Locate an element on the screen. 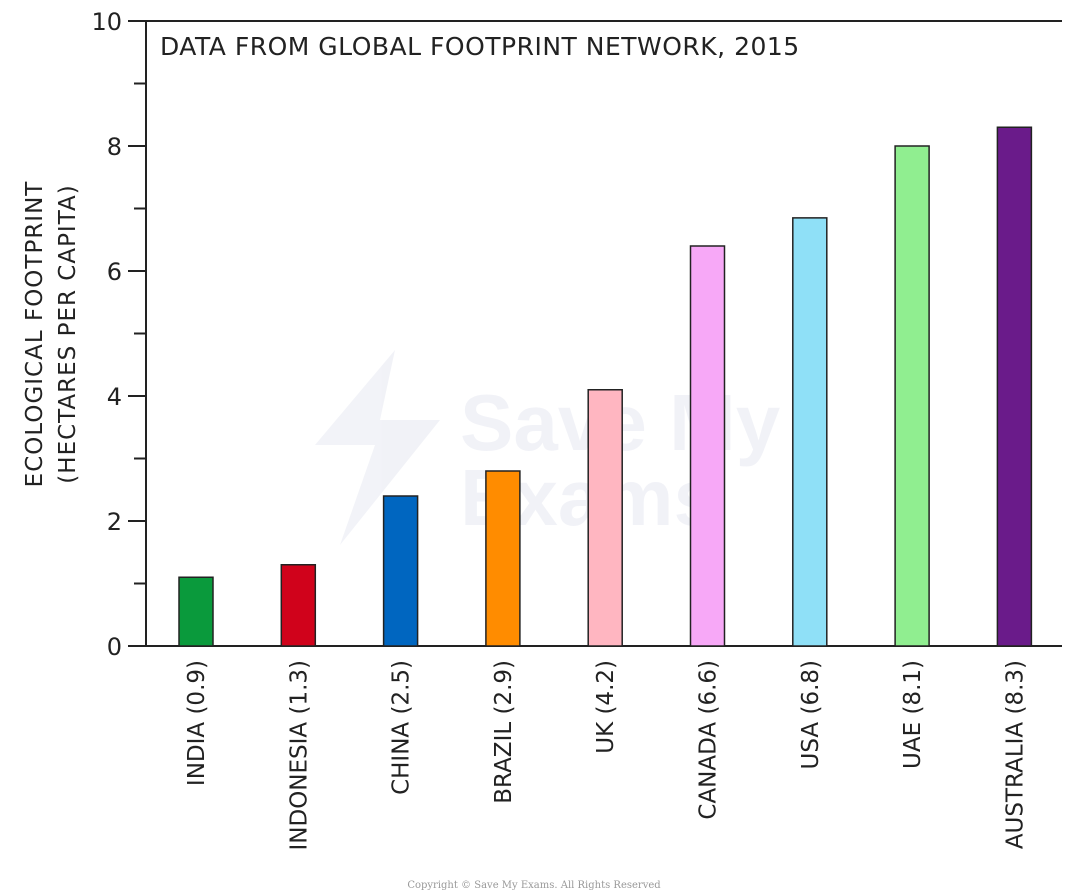  y-tick-label: 8 is located at coordinates (114, 147).